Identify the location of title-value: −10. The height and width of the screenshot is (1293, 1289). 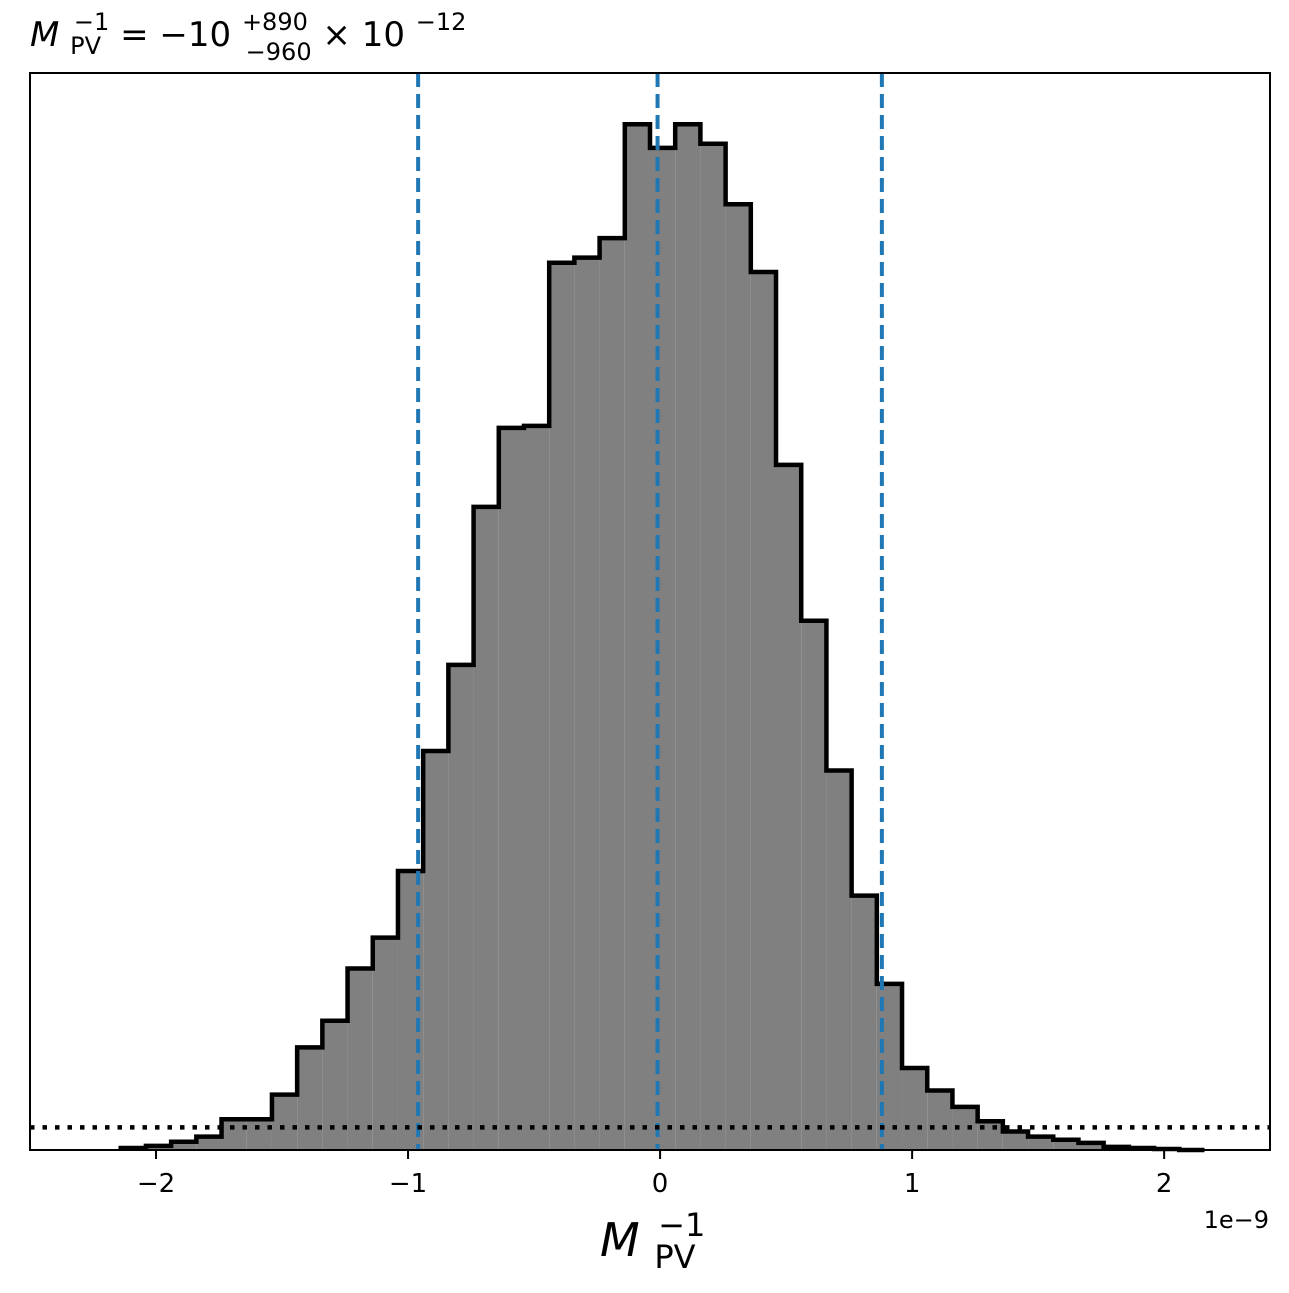
(195, 35).